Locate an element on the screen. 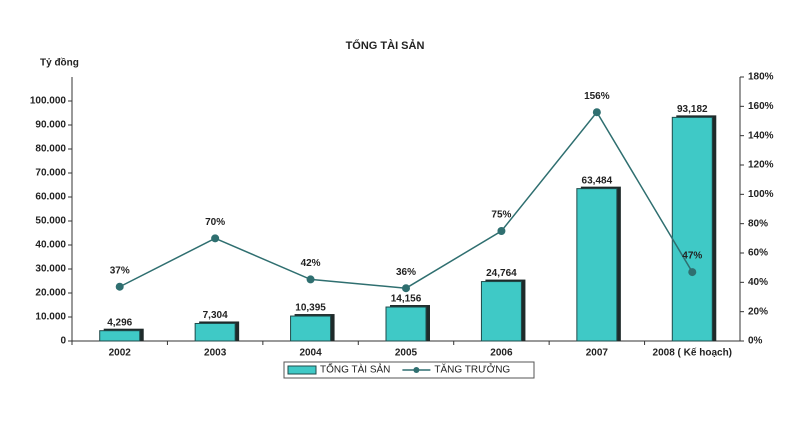 The height and width of the screenshot is (438, 800). y-axis-label: Tỷ đồng is located at coordinates (59, 63).